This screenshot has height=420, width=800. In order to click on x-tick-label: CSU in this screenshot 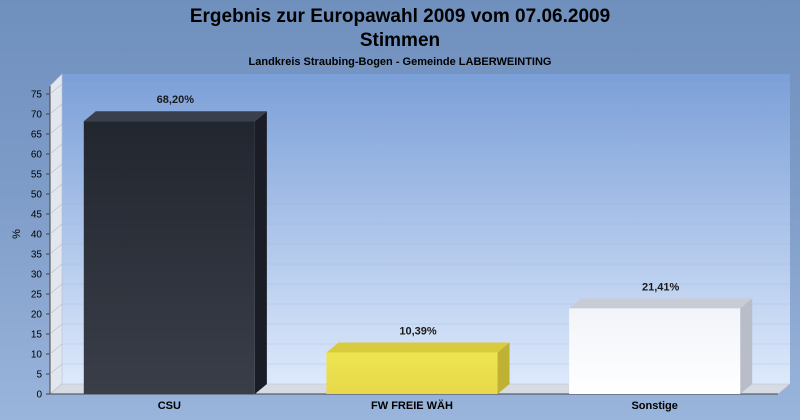, I will do `click(169, 406)`.